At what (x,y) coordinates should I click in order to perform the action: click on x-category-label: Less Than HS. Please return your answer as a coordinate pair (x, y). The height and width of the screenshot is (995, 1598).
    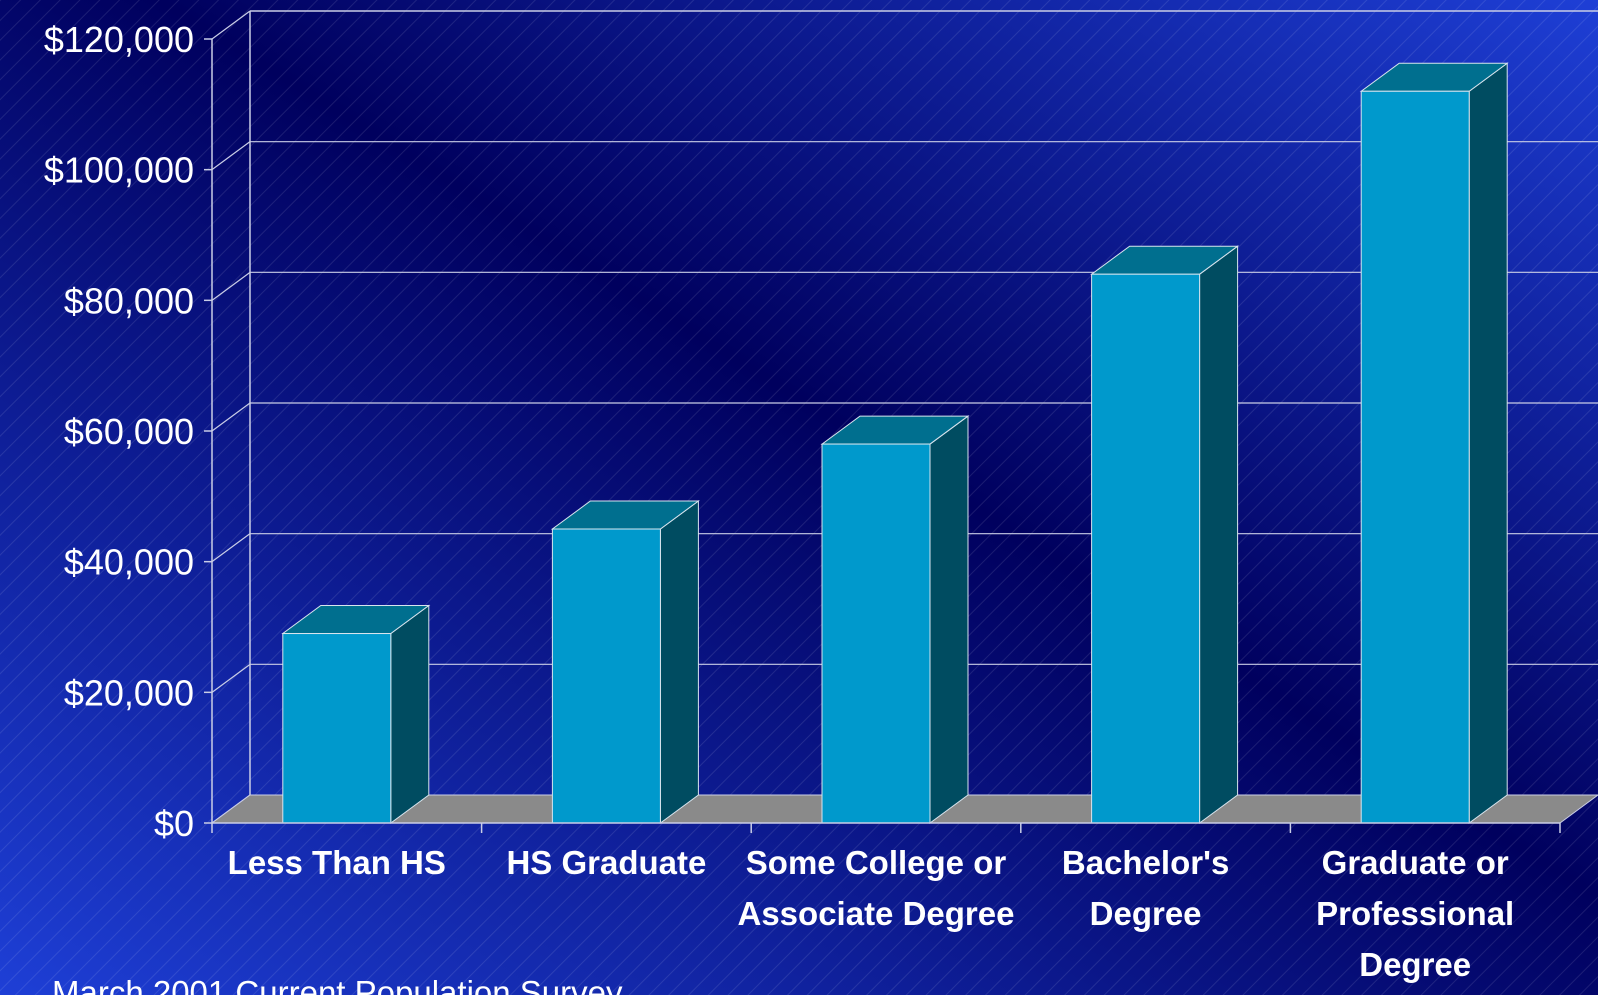
    Looking at the image, I should click on (337, 862).